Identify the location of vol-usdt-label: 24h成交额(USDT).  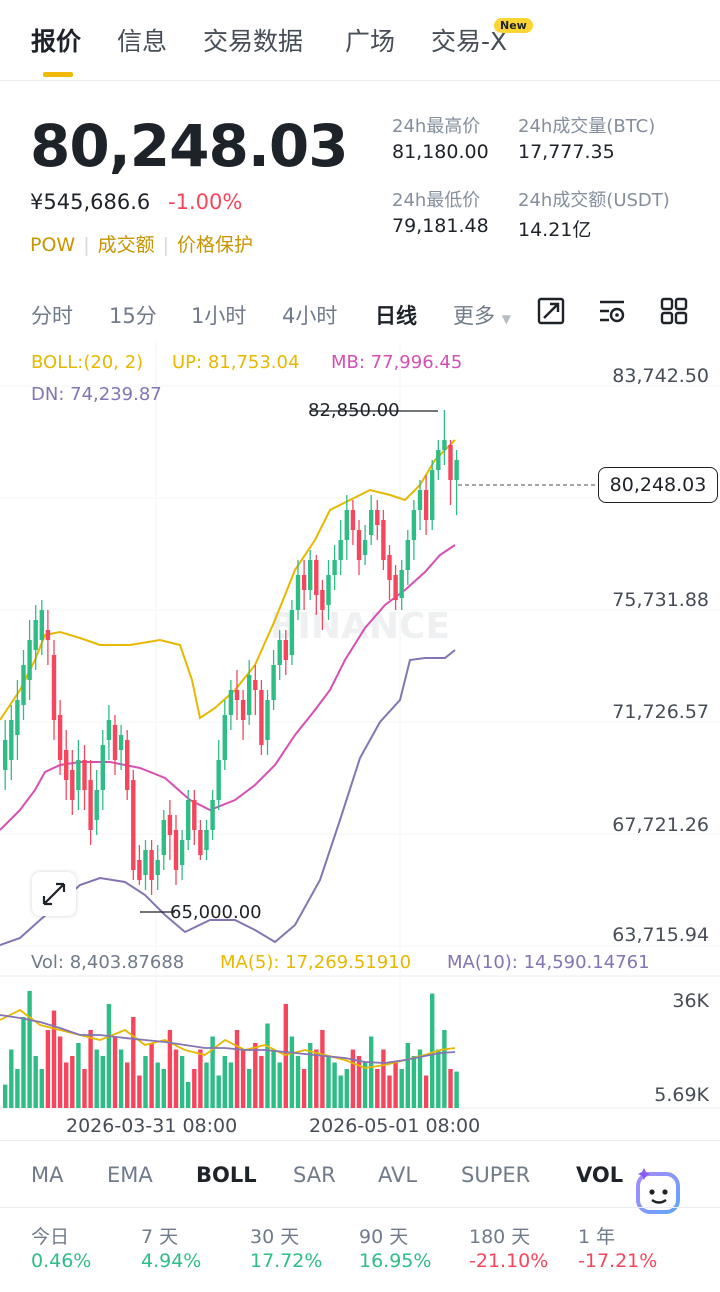
(594, 200).